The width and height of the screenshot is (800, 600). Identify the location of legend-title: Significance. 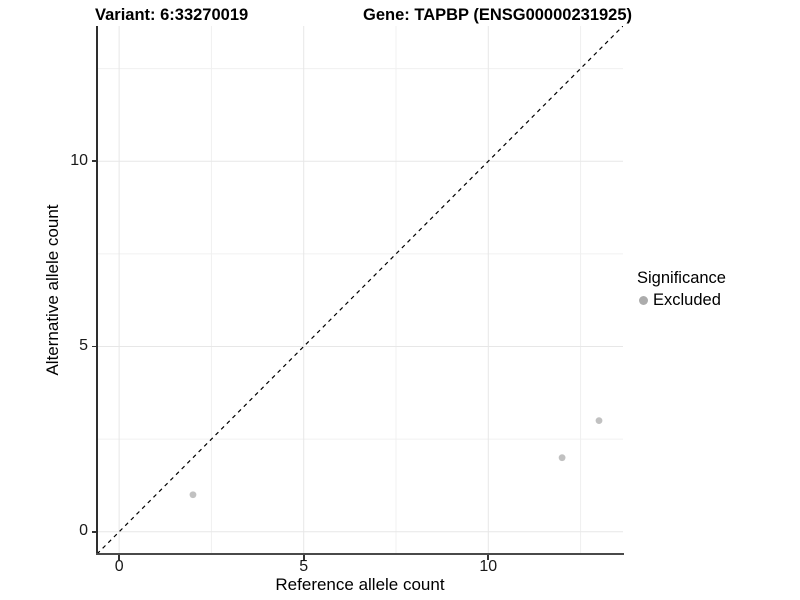
(681, 278).